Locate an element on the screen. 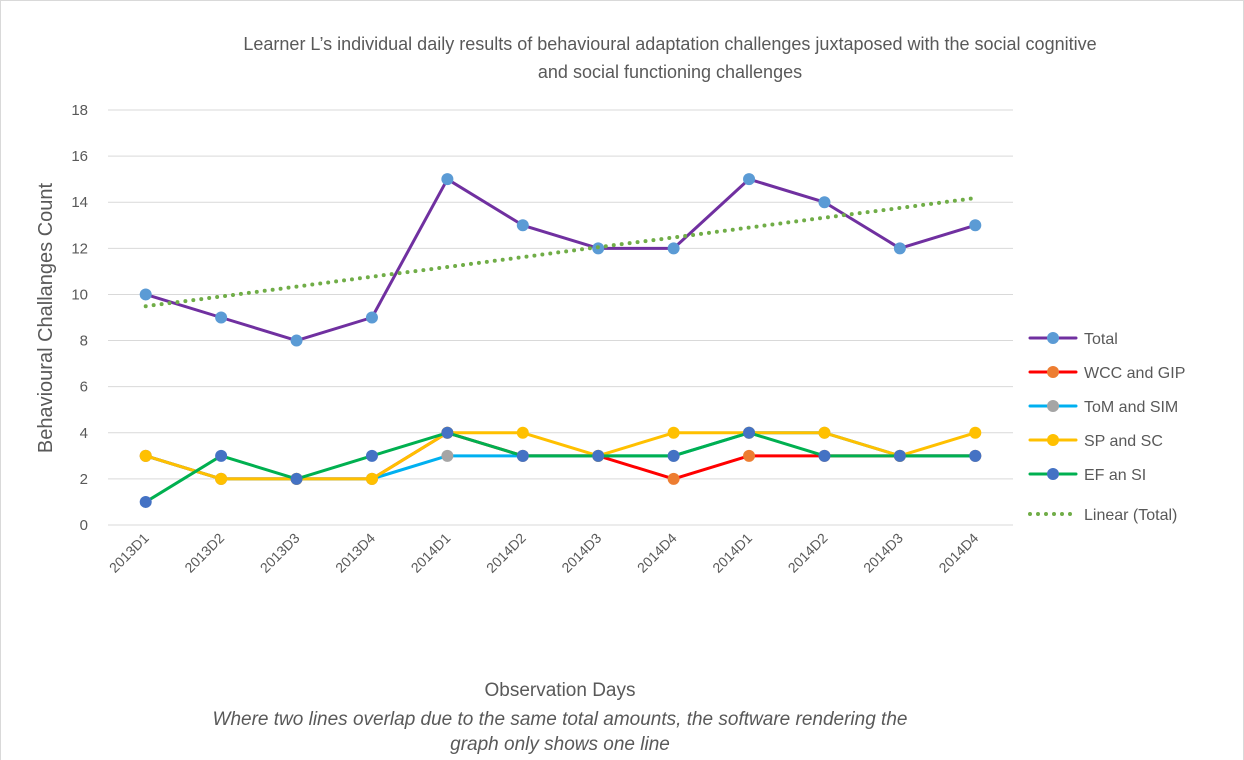  trend-line is located at coordinates (560, 252).